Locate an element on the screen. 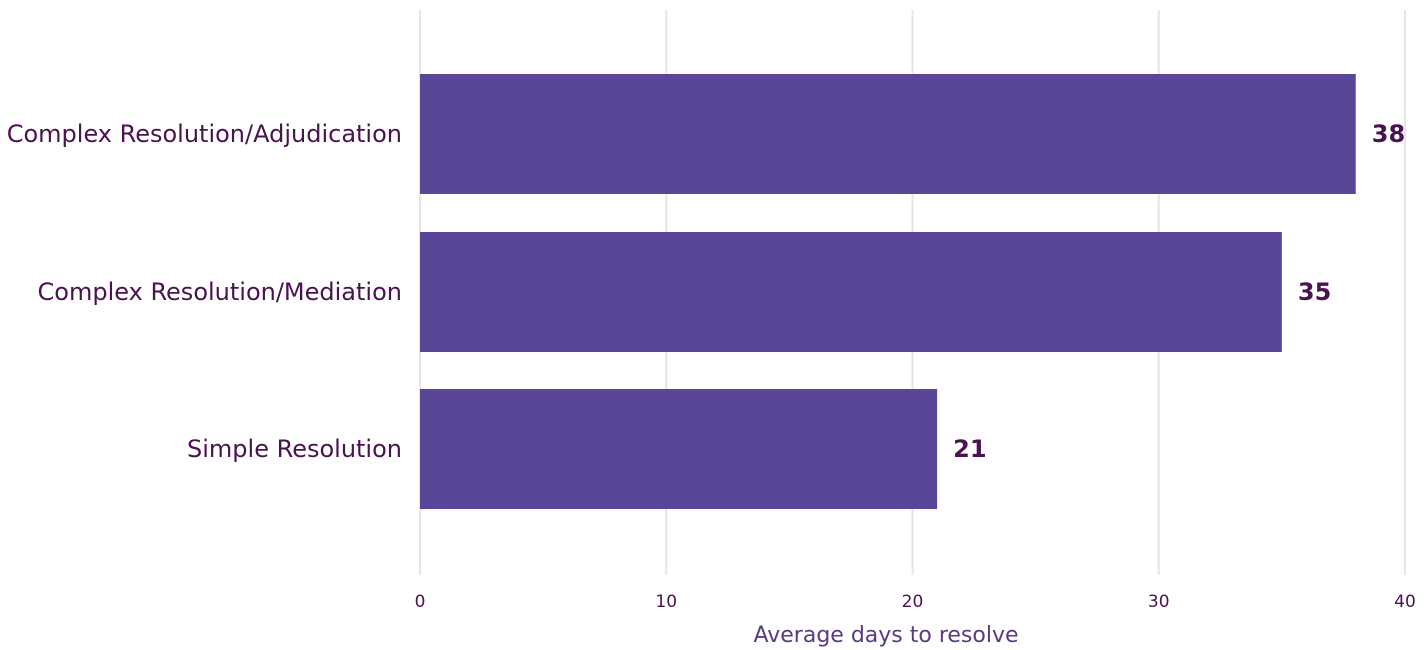  bar-complex-resolution-adjudication is located at coordinates (888, 134).